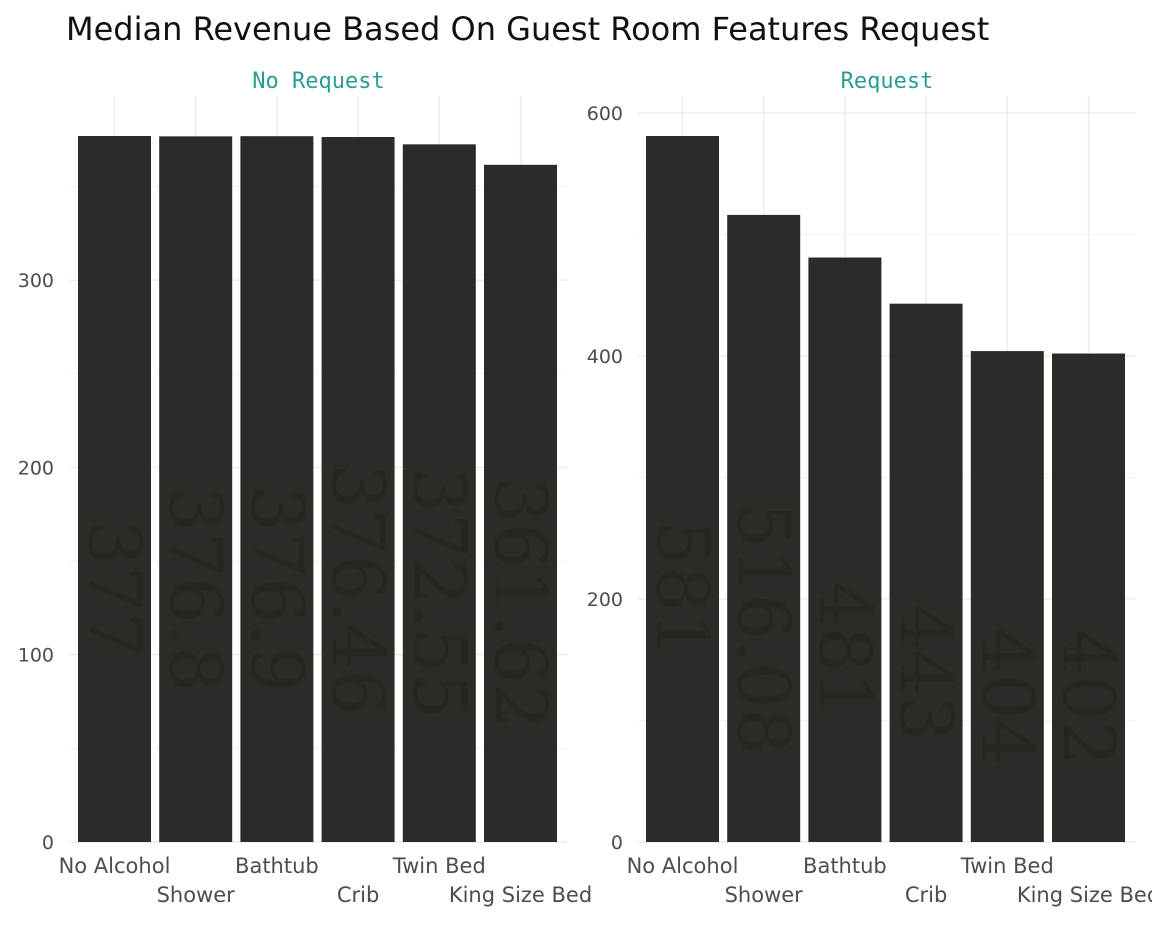 The height and width of the screenshot is (926, 1152). What do you see at coordinates (887, 81) in the screenshot?
I see `facet-strip-label: Request` at bounding box center [887, 81].